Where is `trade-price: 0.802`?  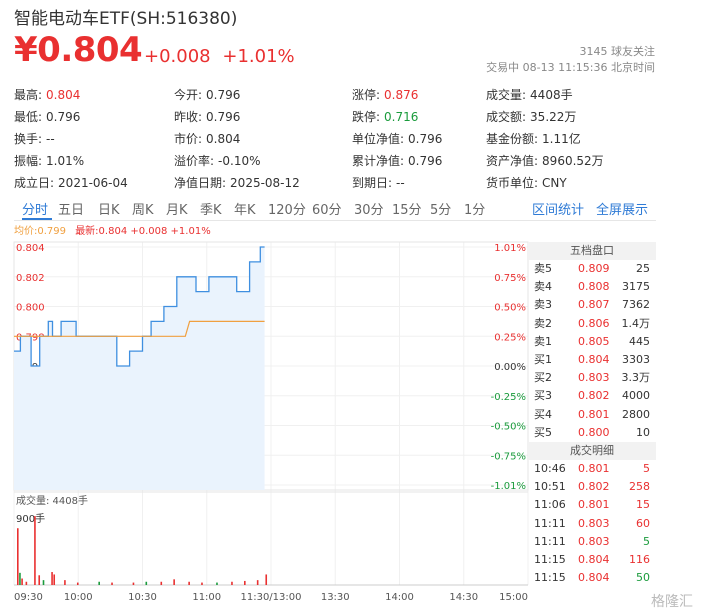 trade-price: 0.802 is located at coordinates (594, 487).